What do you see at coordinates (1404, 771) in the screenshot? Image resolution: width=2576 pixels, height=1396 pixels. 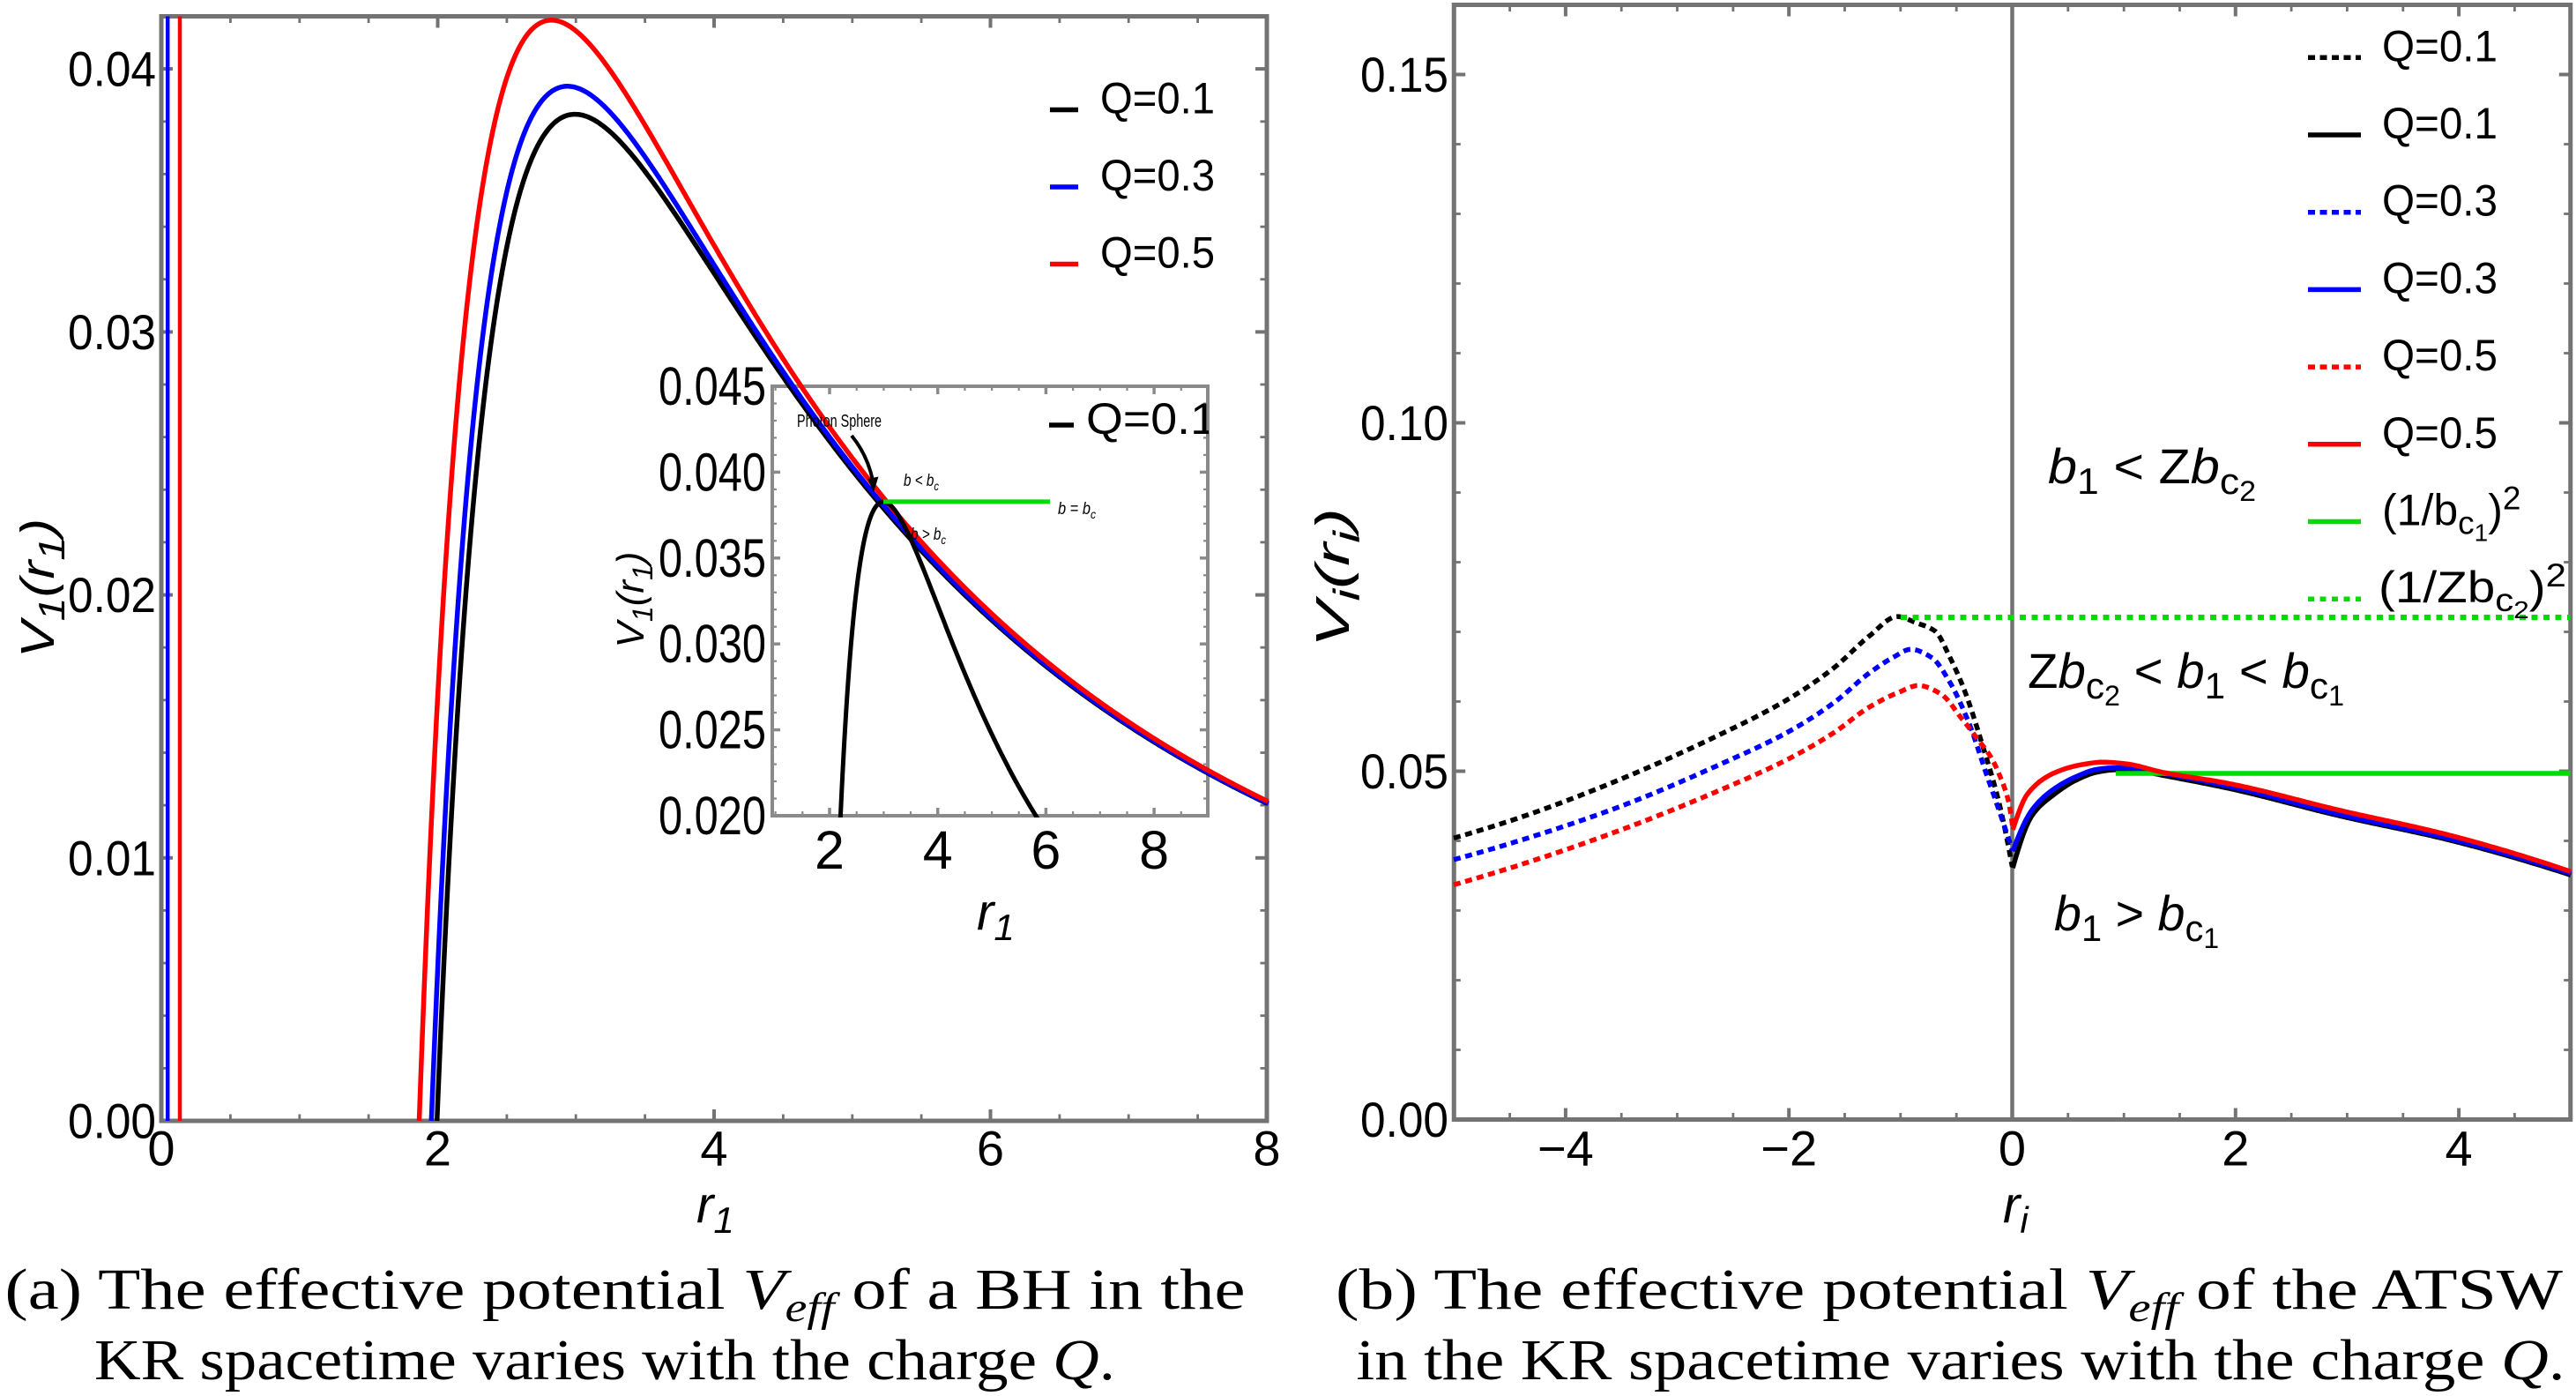 I see `svg-text: 0.05` at bounding box center [1404, 771].